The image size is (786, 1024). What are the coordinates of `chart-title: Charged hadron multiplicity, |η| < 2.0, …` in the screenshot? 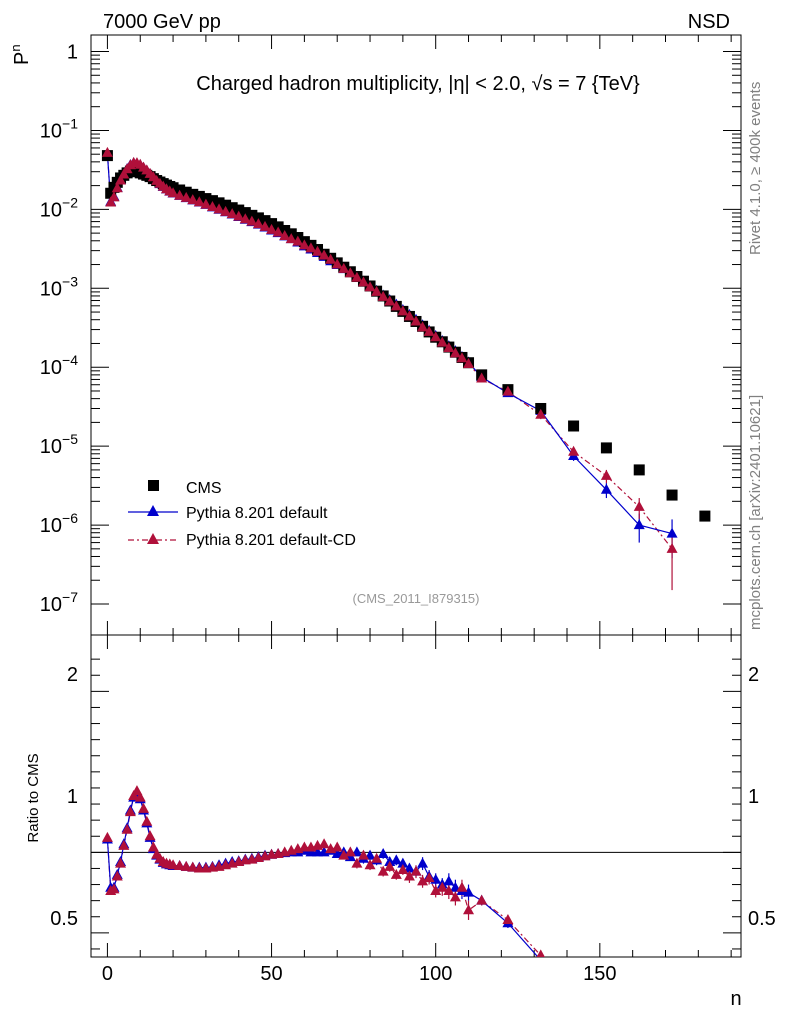 It's located at (418, 84).